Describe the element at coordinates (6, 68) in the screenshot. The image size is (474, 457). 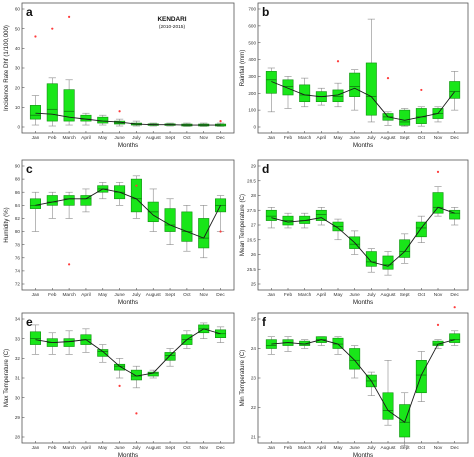
I see `y-axis-label: Incidence Rate Dhf (1/100,000)` at that location.